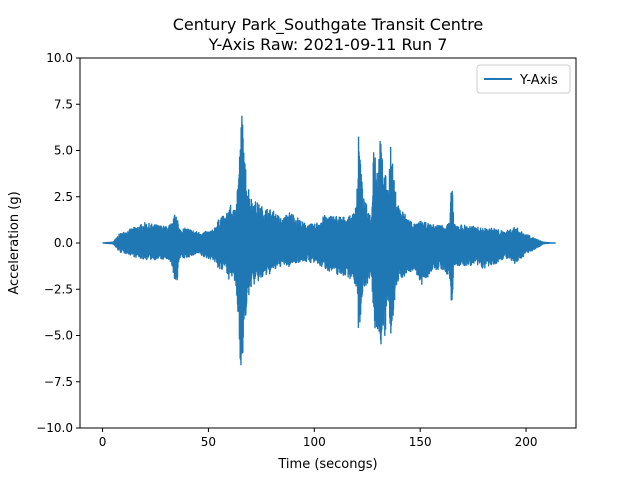 Image resolution: width=640 pixels, height=480 pixels. What do you see at coordinates (58, 382) in the screenshot?
I see `y-tick-label: −7.5` at bounding box center [58, 382].